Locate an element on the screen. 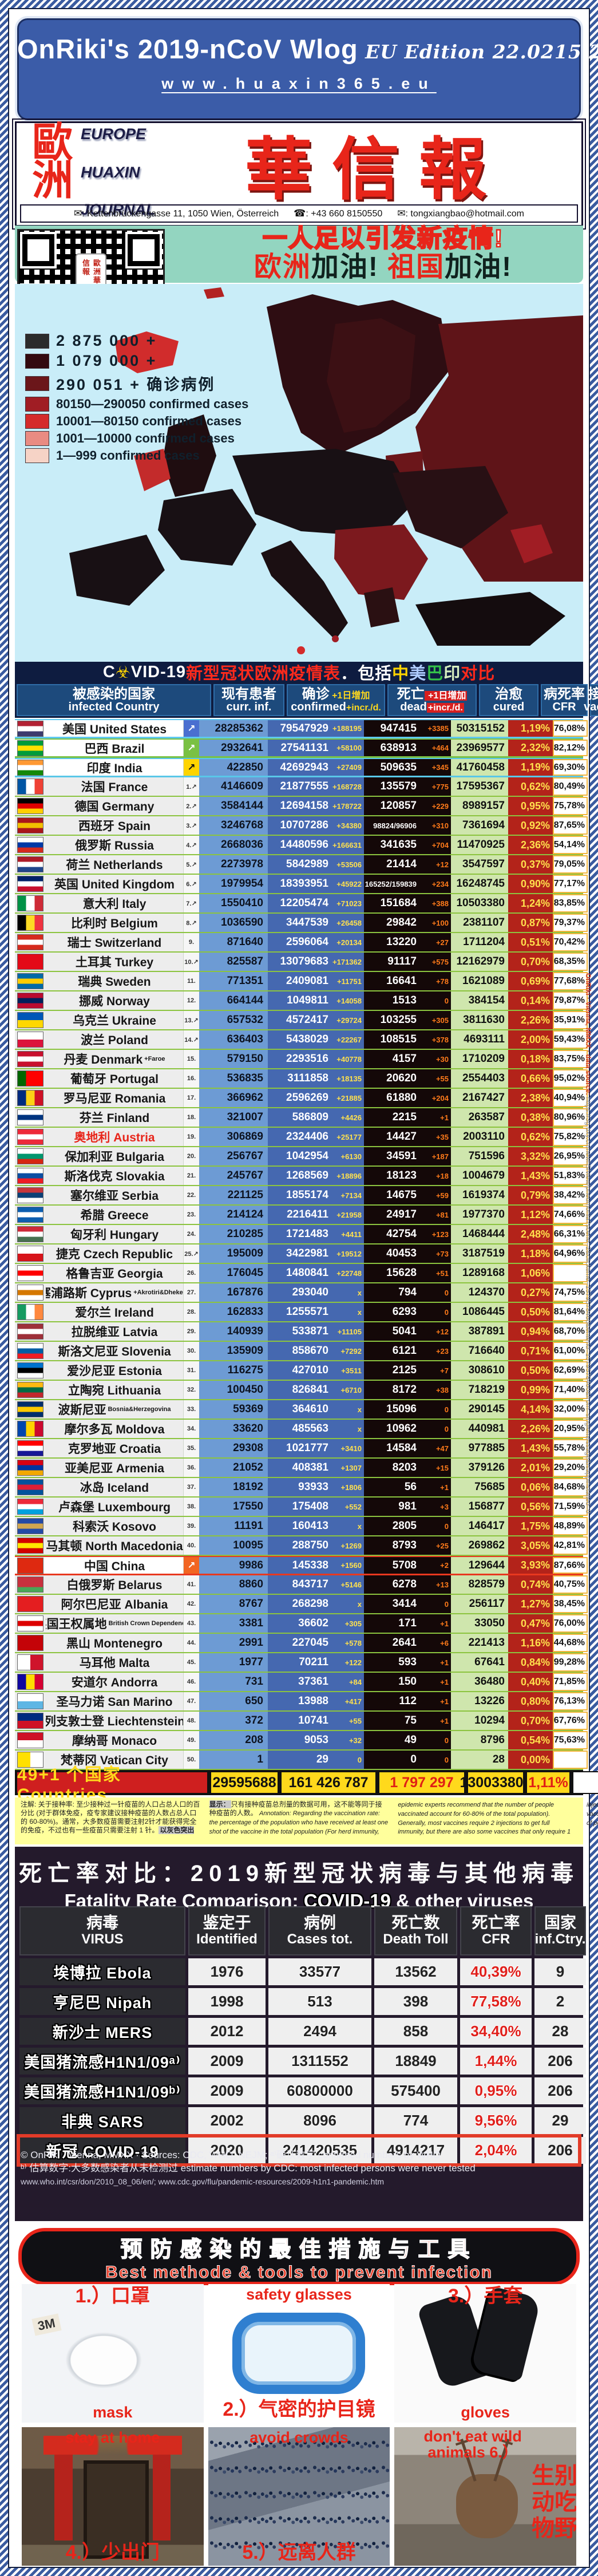 The image size is (598, 2576). dead-cell: 75 +1 is located at coordinates (408, 1721).